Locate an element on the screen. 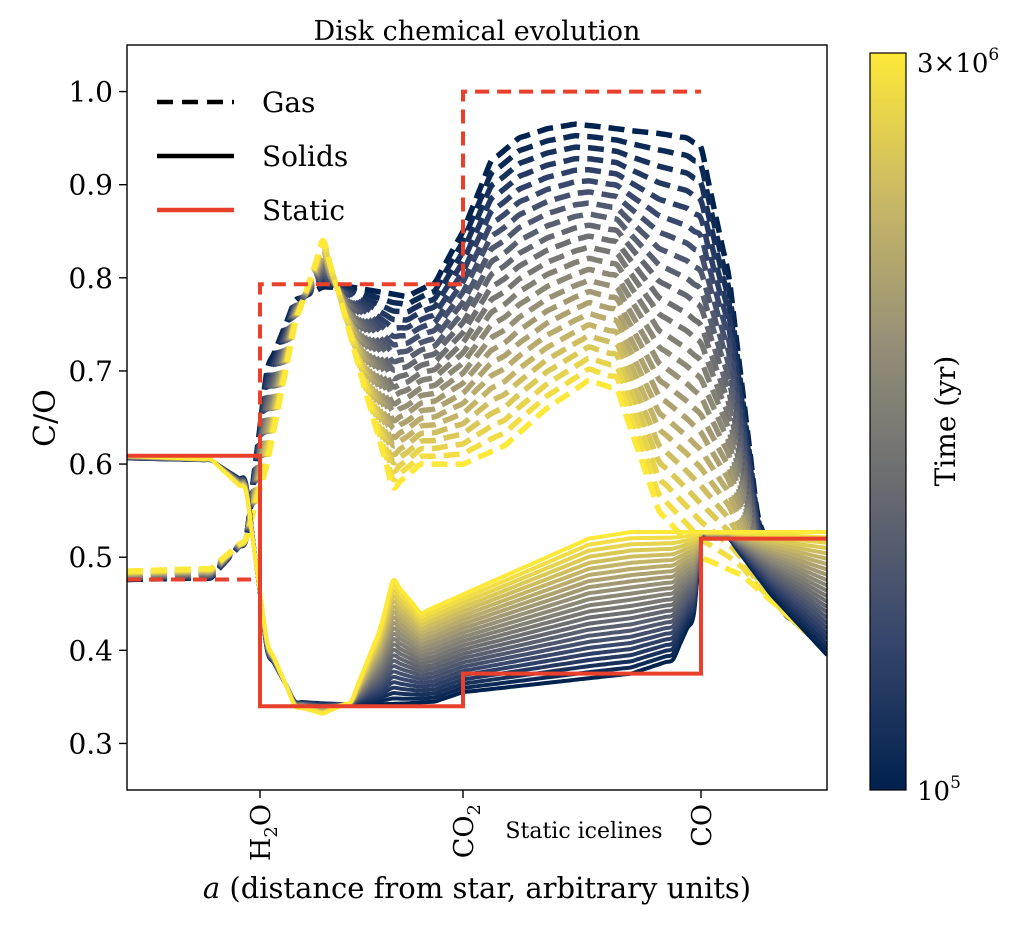  y-tick-label: 0.3 is located at coordinates (90, 743).